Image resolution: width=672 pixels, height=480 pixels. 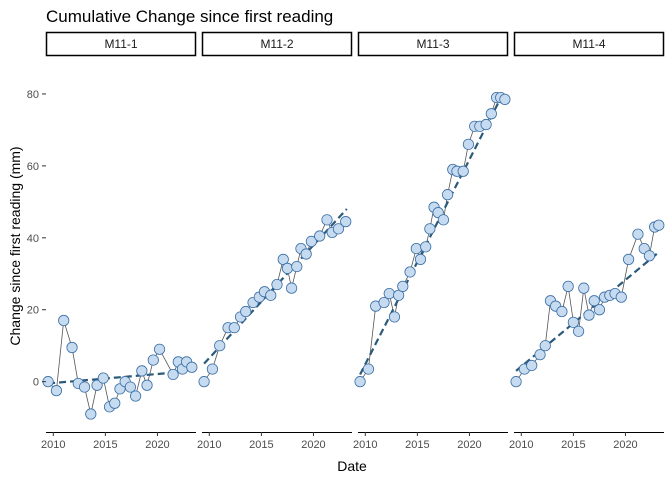 I want to click on y-tick-label: 60, so click(x=33, y=167).